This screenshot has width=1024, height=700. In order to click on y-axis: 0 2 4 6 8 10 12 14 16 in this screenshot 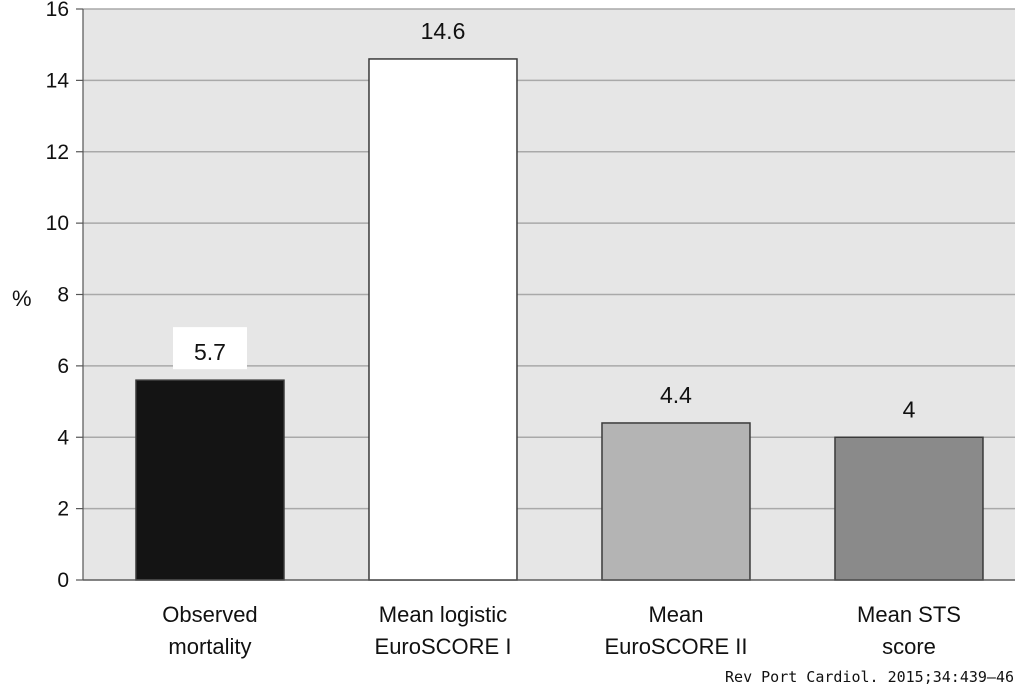, I will do `click(65, 296)`.